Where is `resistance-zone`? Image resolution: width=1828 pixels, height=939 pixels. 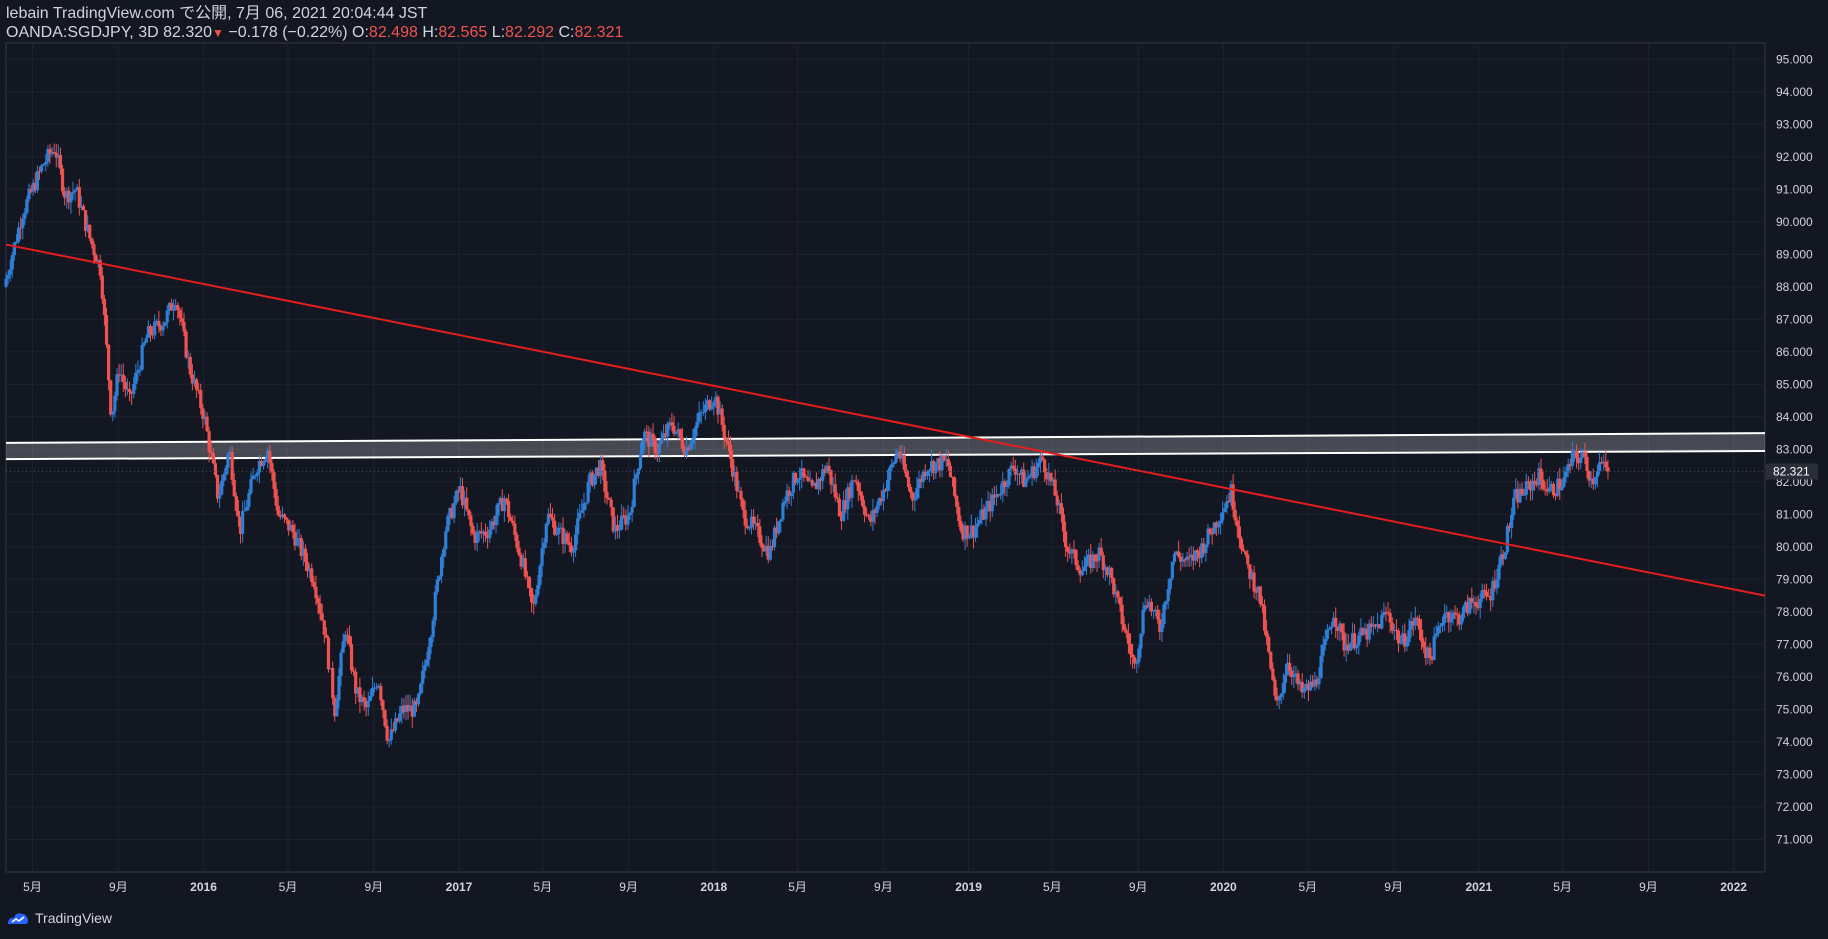 resistance-zone is located at coordinates (885, 446).